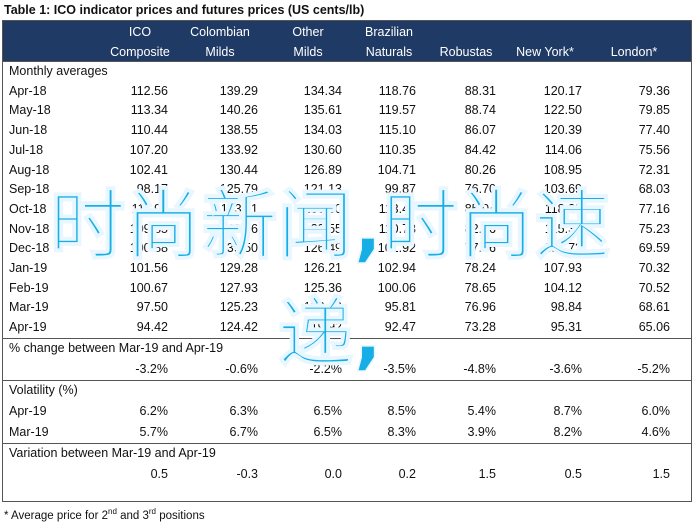  What do you see at coordinates (154, 411) in the screenshot?
I see `cell: 6.2%` at bounding box center [154, 411].